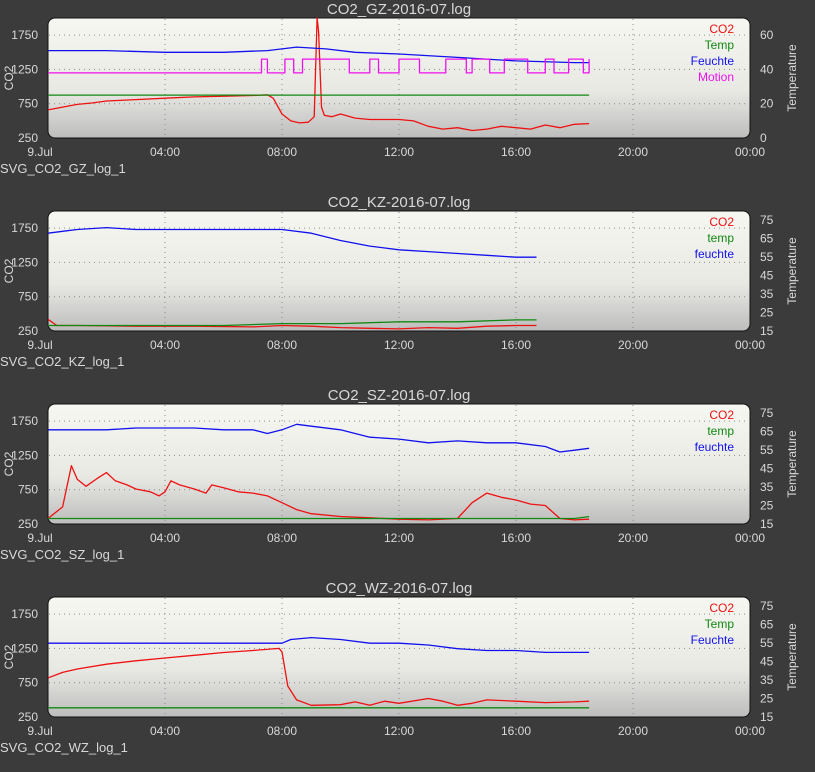 This screenshot has height=772, width=815. I want to click on chart-caption: SVG_CO2_GZ_log_1, so click(63, 168).